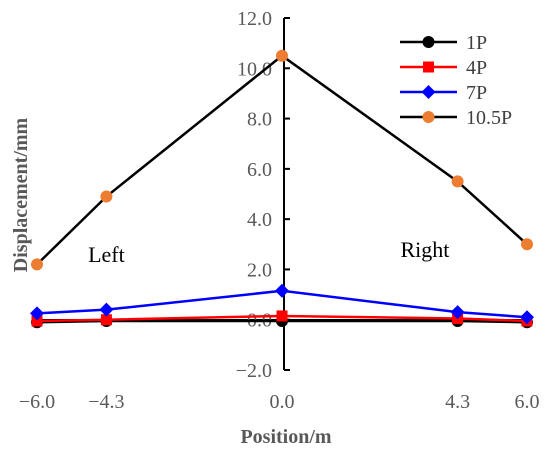 This screenshot has width=550, height=454. What do you see at coordinates (443, 93) in the screenshot?
I see `legend-entry: 7P` at bounding box center [443, 93].